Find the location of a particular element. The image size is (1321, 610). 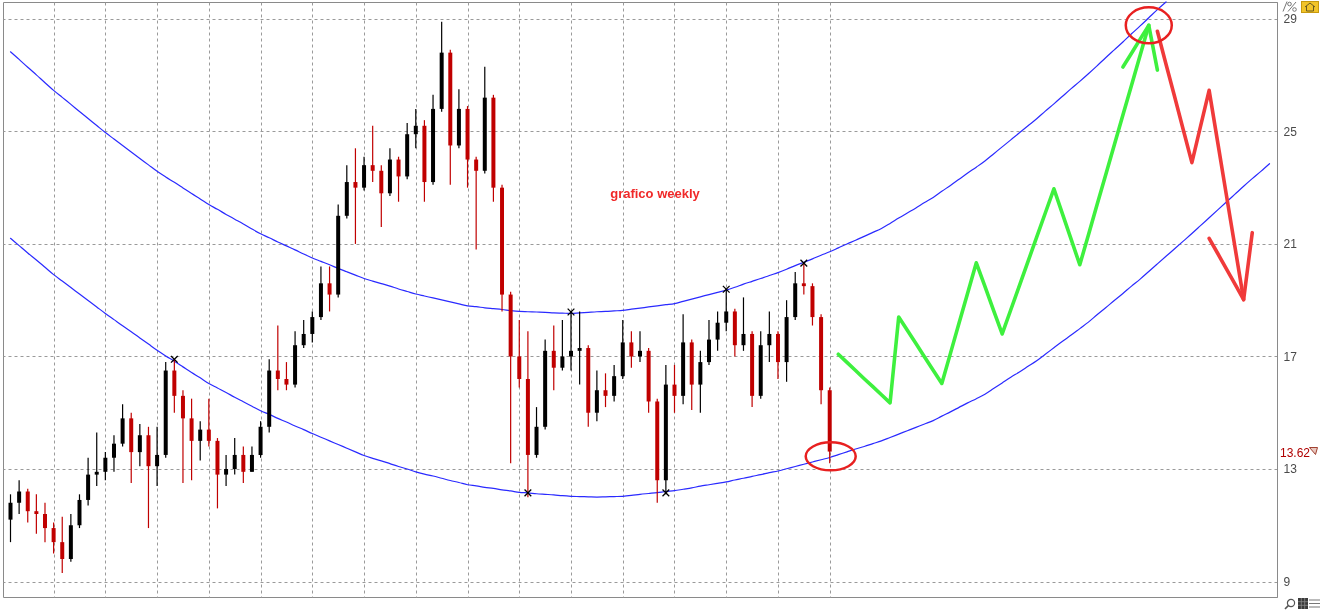

y-tick-label: 9 is located at coordinates (1287, 582).